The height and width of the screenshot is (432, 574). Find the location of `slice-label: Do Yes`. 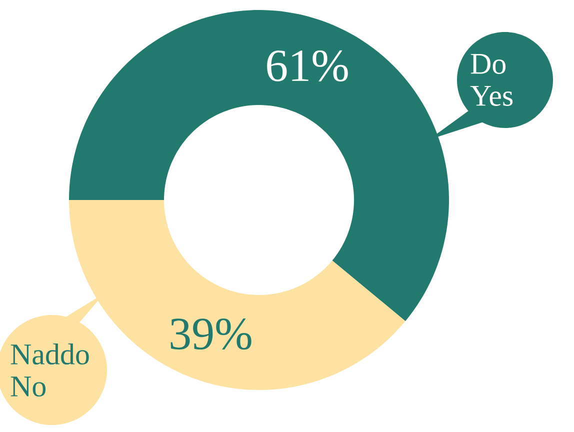

slice-label: Do Yes is located at coordinates (491, 80).